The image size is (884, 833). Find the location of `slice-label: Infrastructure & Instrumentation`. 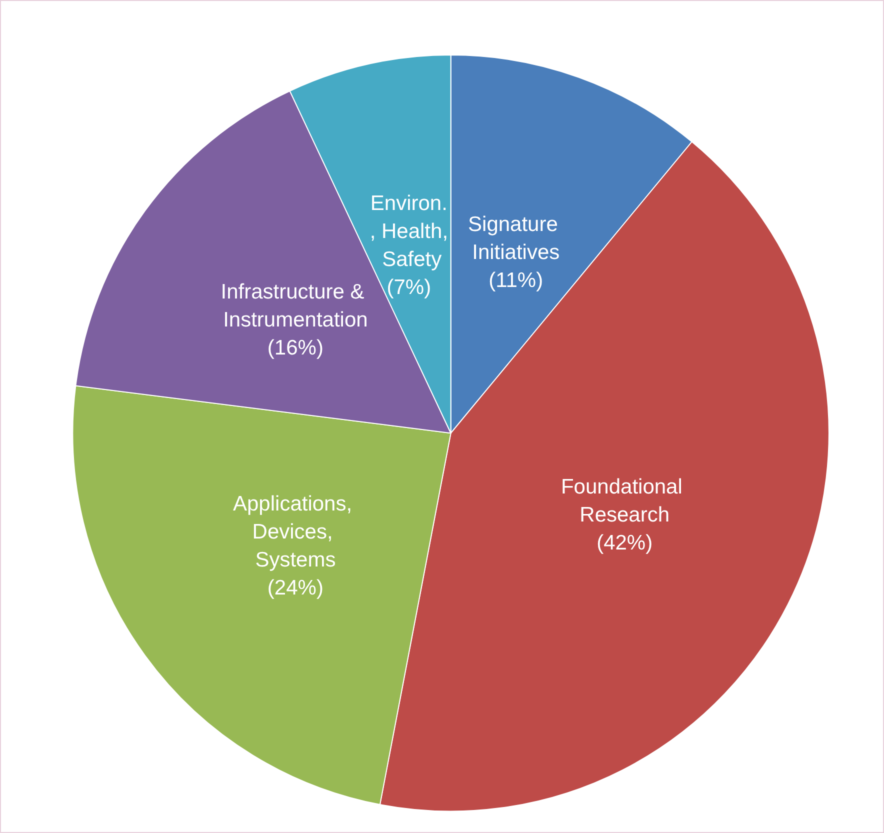

slice-label: Infrastructure & Instrumentation is located at coordinates (295, 306).